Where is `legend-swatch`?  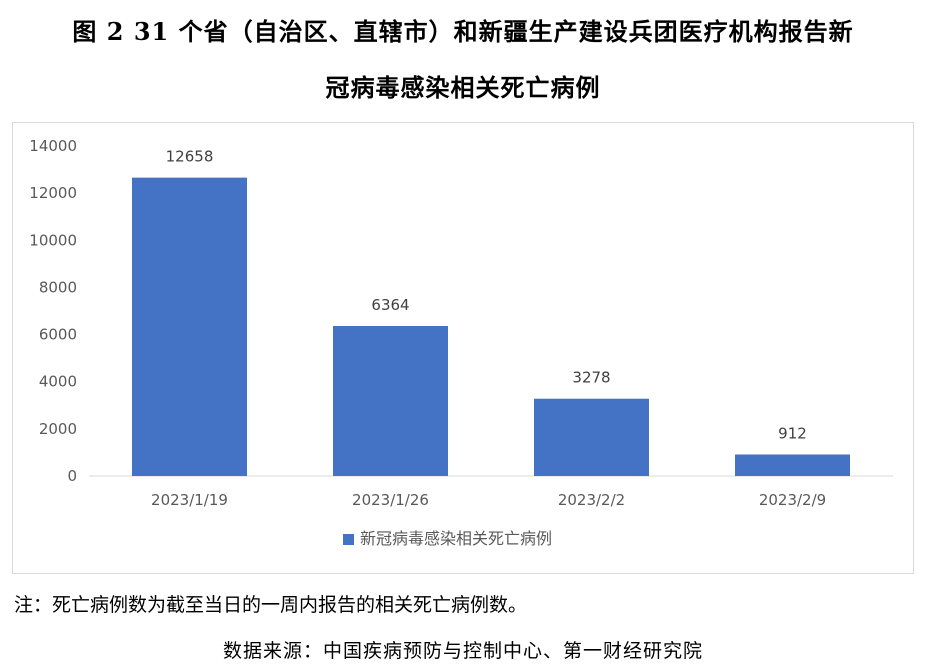 legend-swatch is located at coordinates (348, 539).